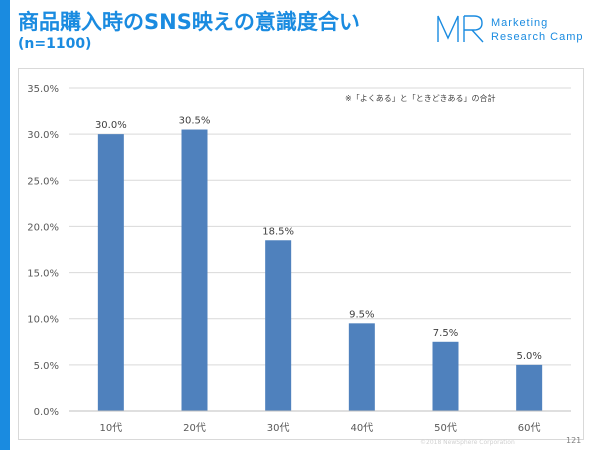 Image resolution: width=600 pixels, height=450 pixels. What do you see at coordinates (43, 135) in the screenshot?
I see `y-tick-label: 30.0%` at bounding box center [43, 135].